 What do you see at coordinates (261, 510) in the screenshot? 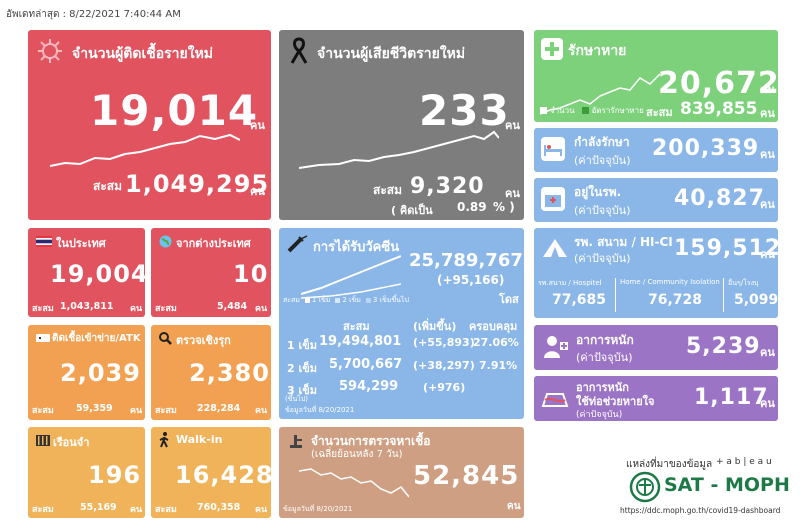
I see `walkin-unit: คน` at bounding box center [261, 510].